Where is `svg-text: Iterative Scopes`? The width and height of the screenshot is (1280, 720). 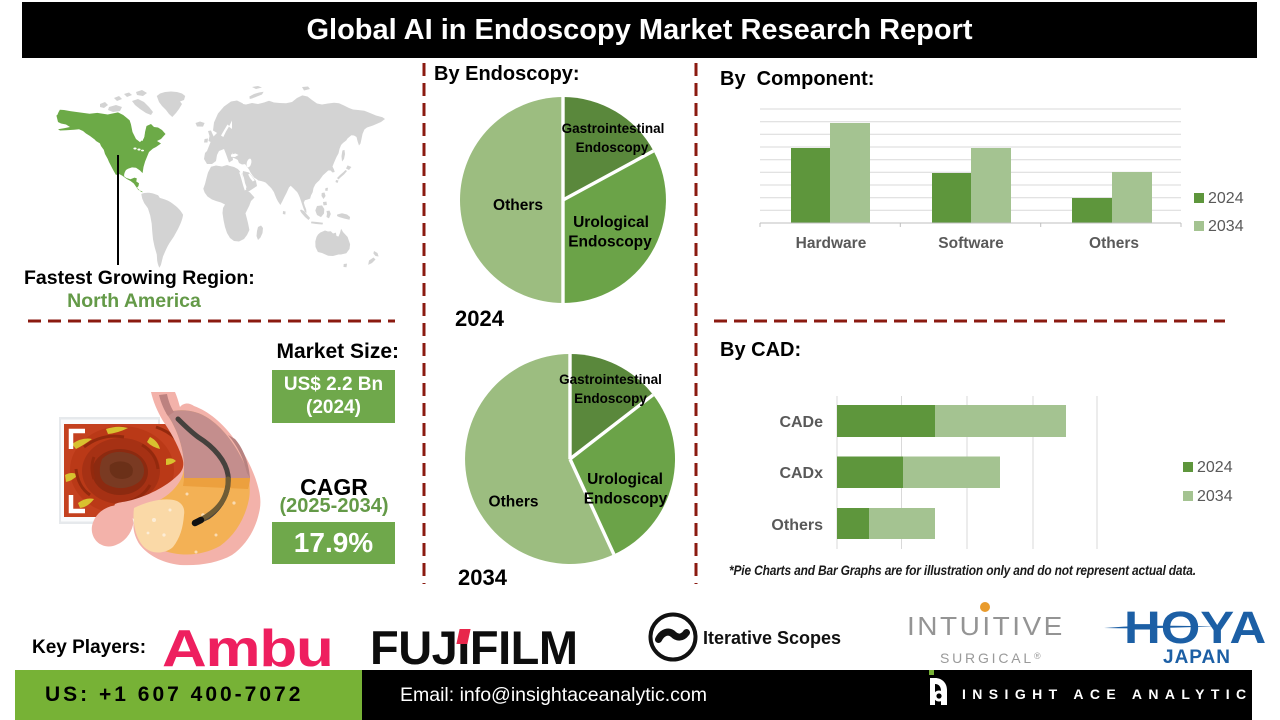 svg-text: Iterative Scopes is located at coordinates (772, 638).